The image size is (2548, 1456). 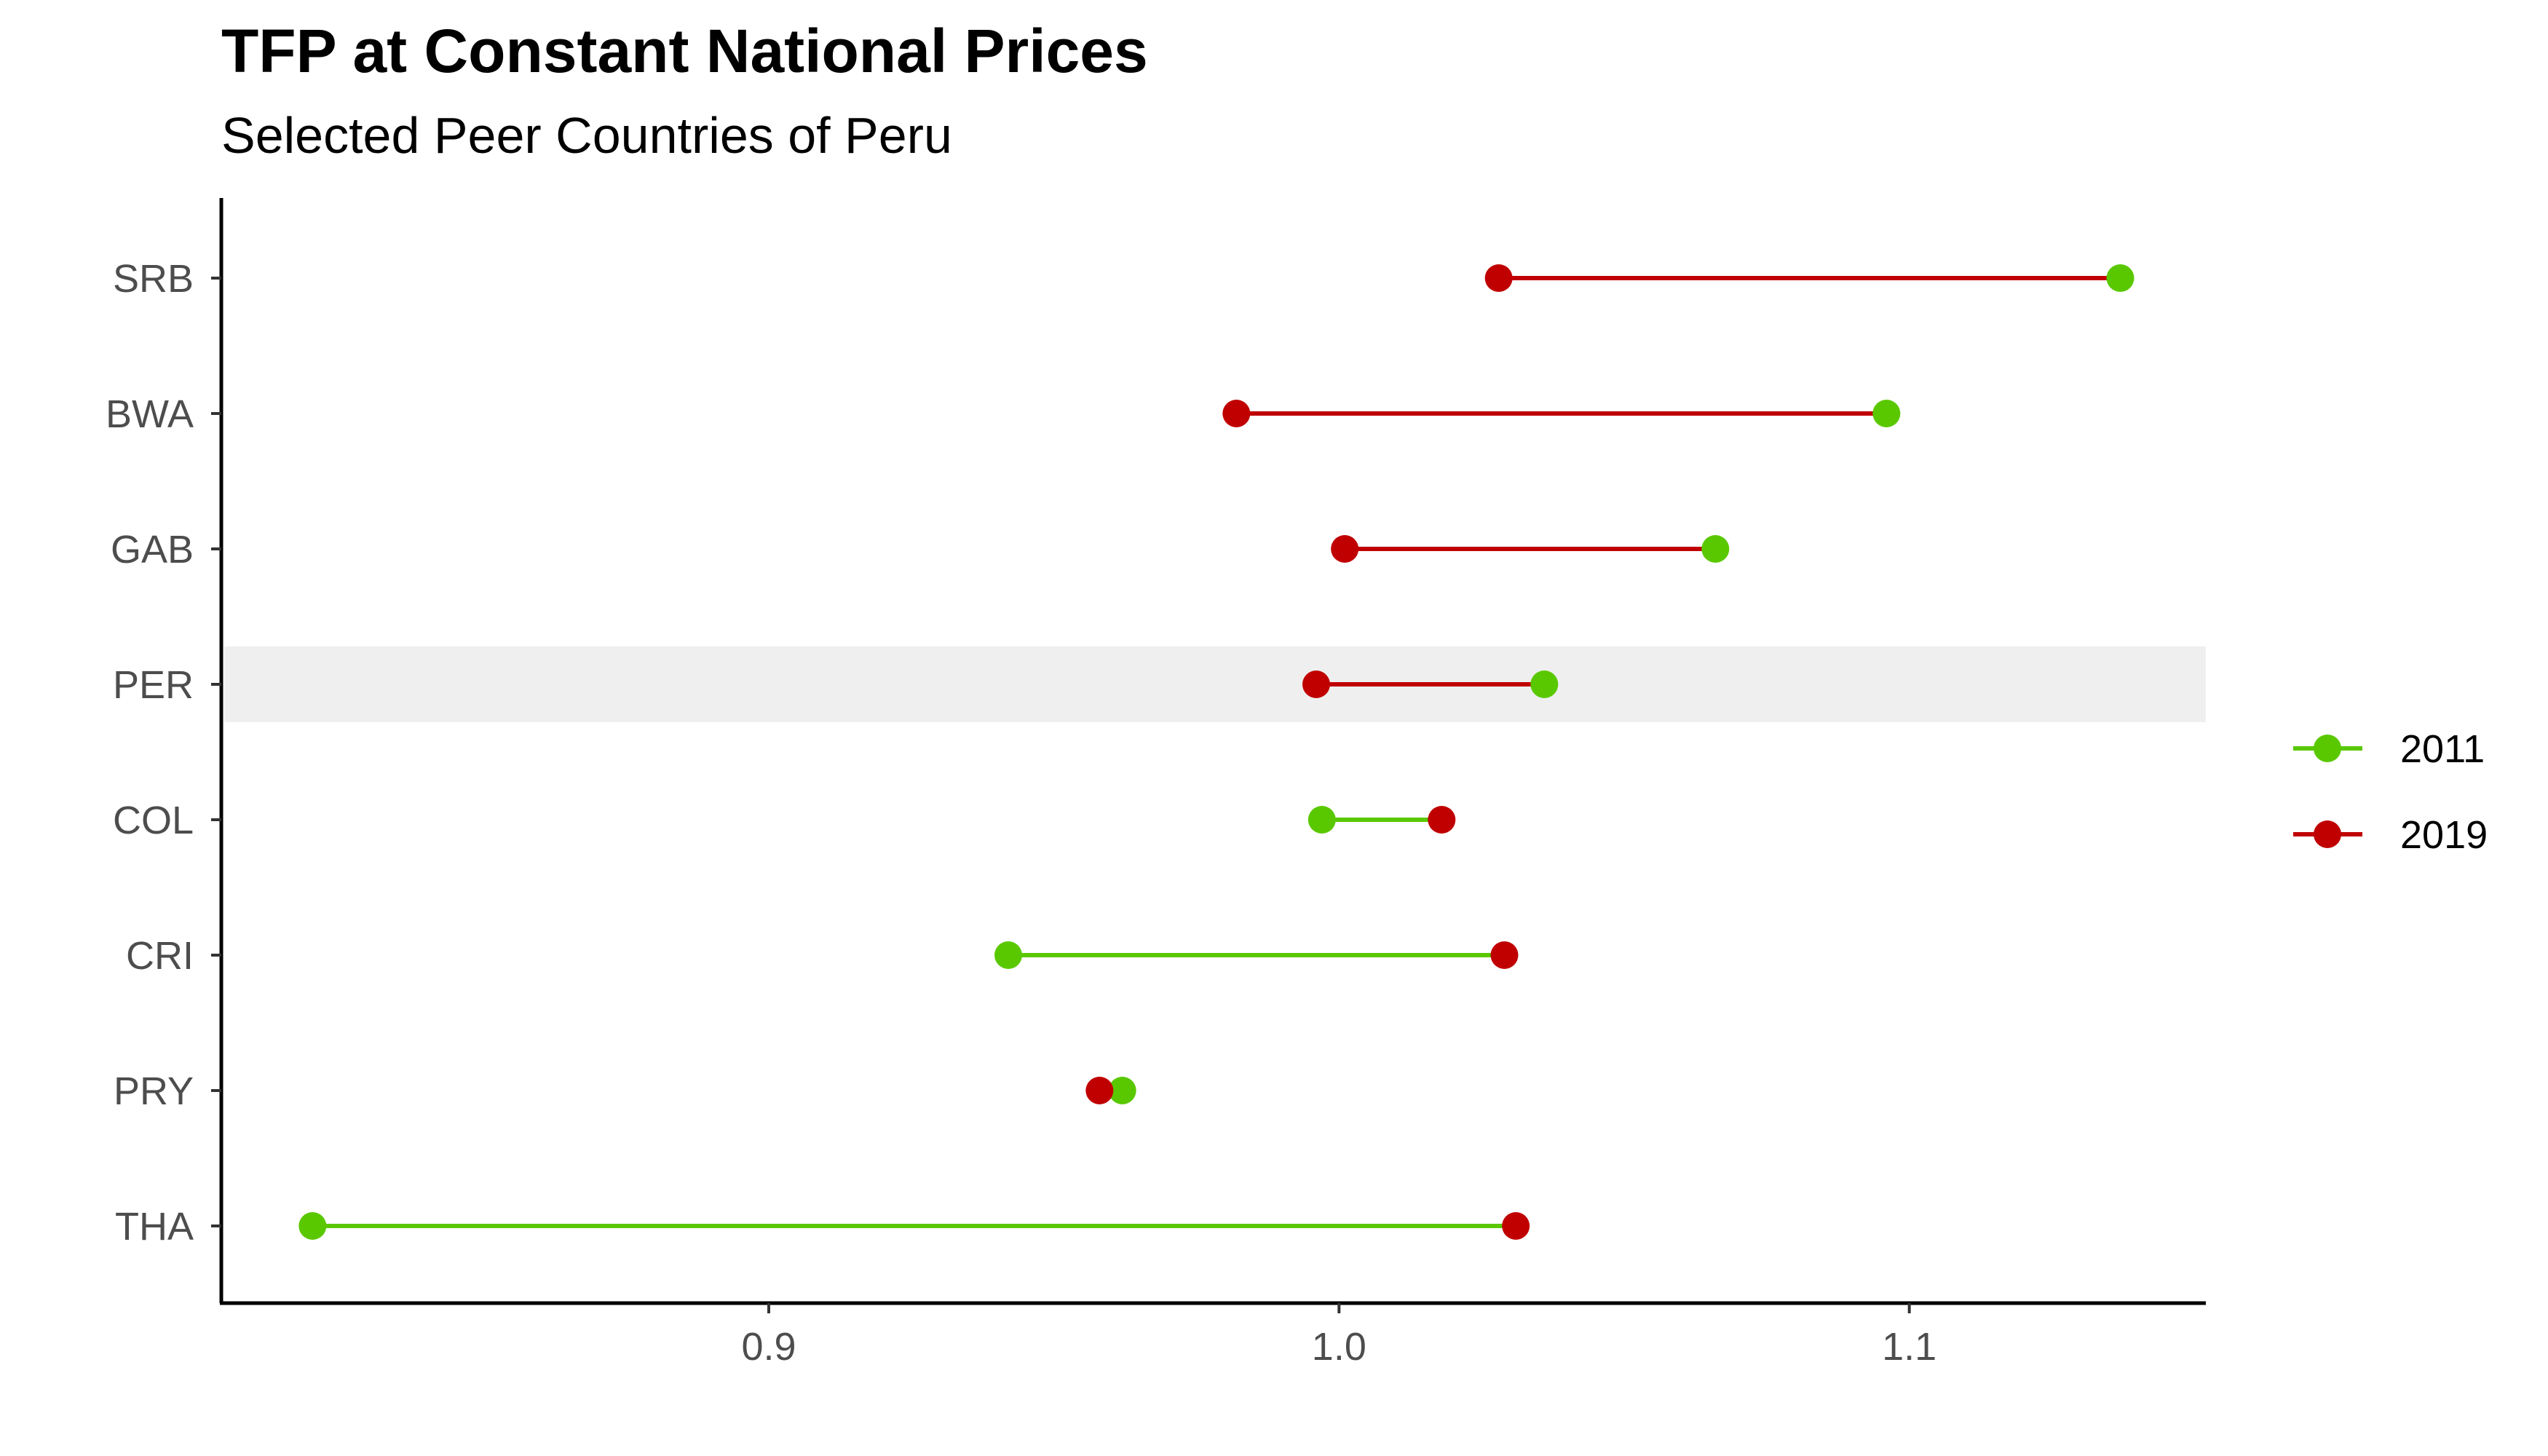 I want to click on x-tick-label: 0.9, so click(x=768, y=1347).